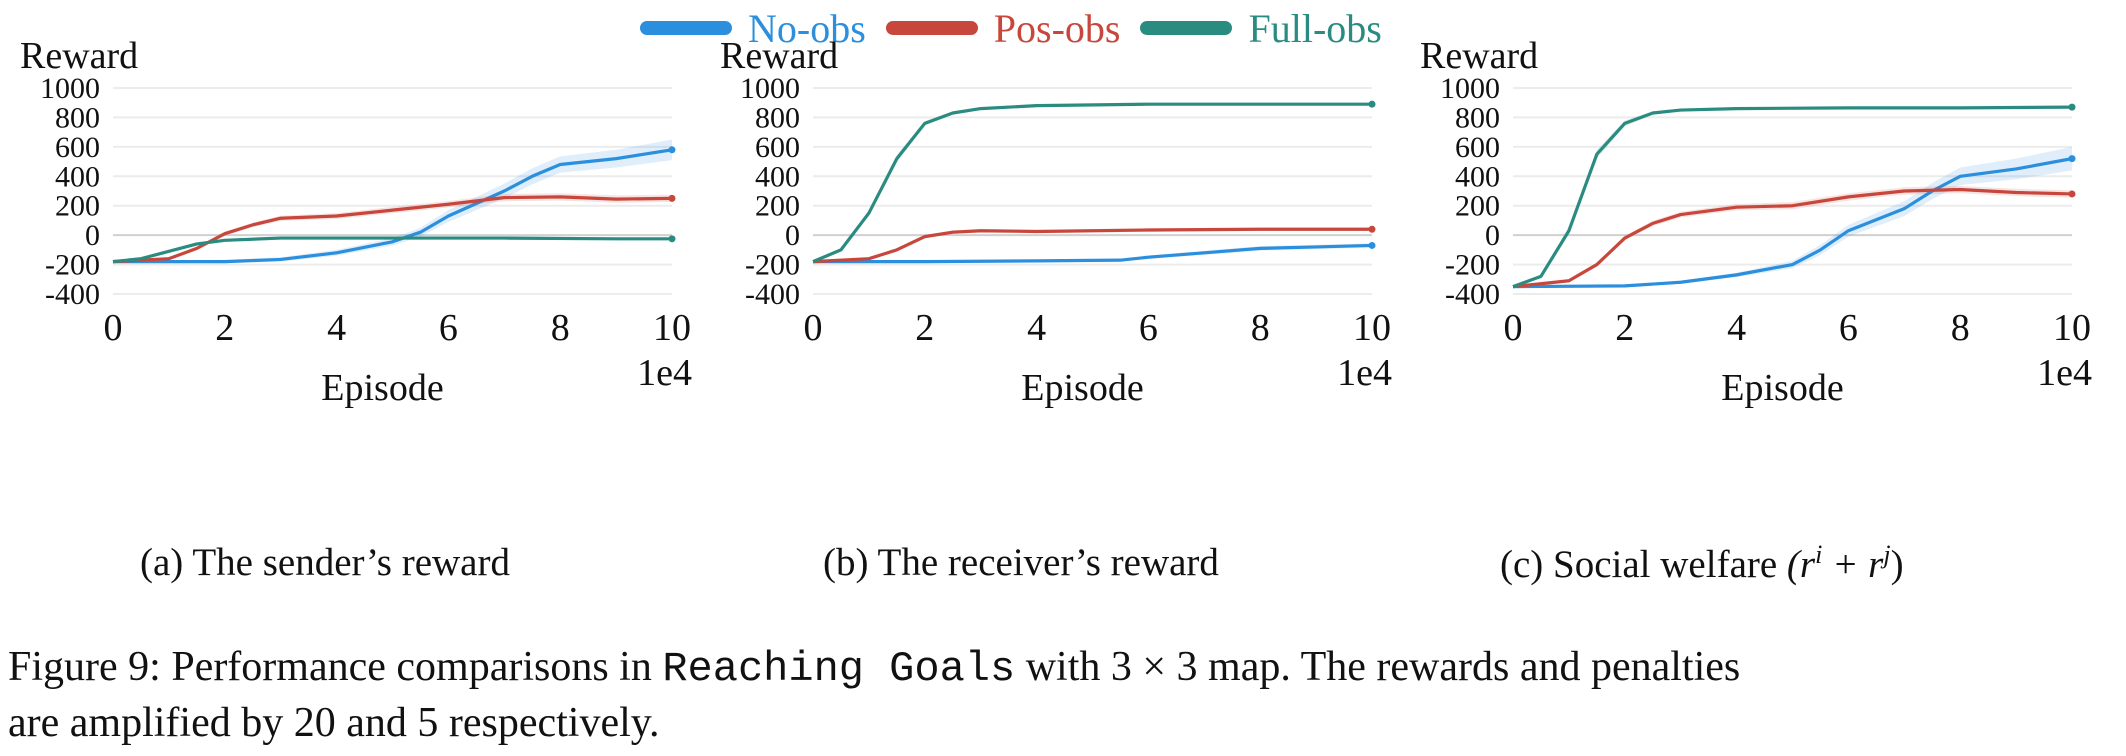  What do you see at coordinates (1819, 554) in the screenshot?
I see `subcaption-c-sup-i: i` at bounding box center [1819, 554].